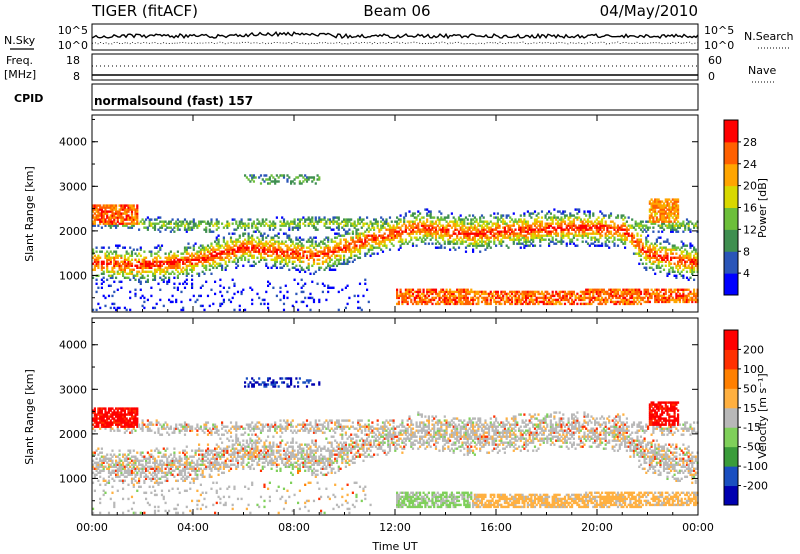 This screenshot has height=554, width=800. Describe the element at coordinates (395, 37) in the screenshot. I see `noise-strip-frame` at that location.